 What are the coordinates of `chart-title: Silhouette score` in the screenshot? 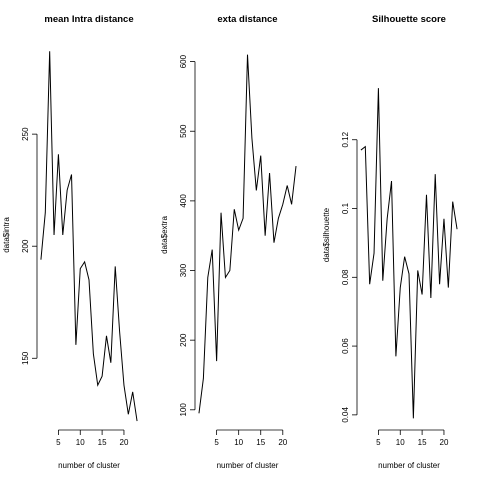 It's located at (409, 19).